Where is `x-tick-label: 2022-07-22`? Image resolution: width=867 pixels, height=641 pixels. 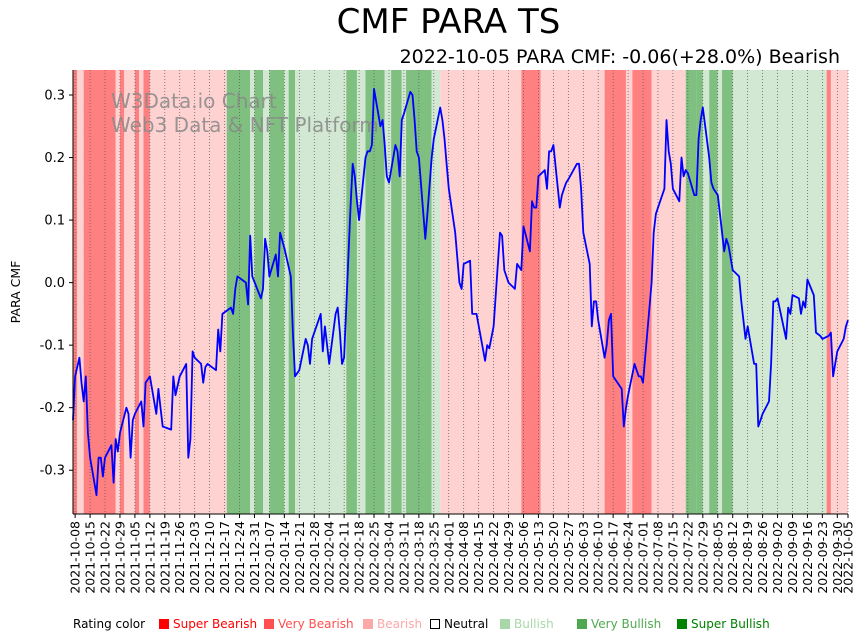 x-tick-label: 2022-07-22 is located at coordinates (687, 557).